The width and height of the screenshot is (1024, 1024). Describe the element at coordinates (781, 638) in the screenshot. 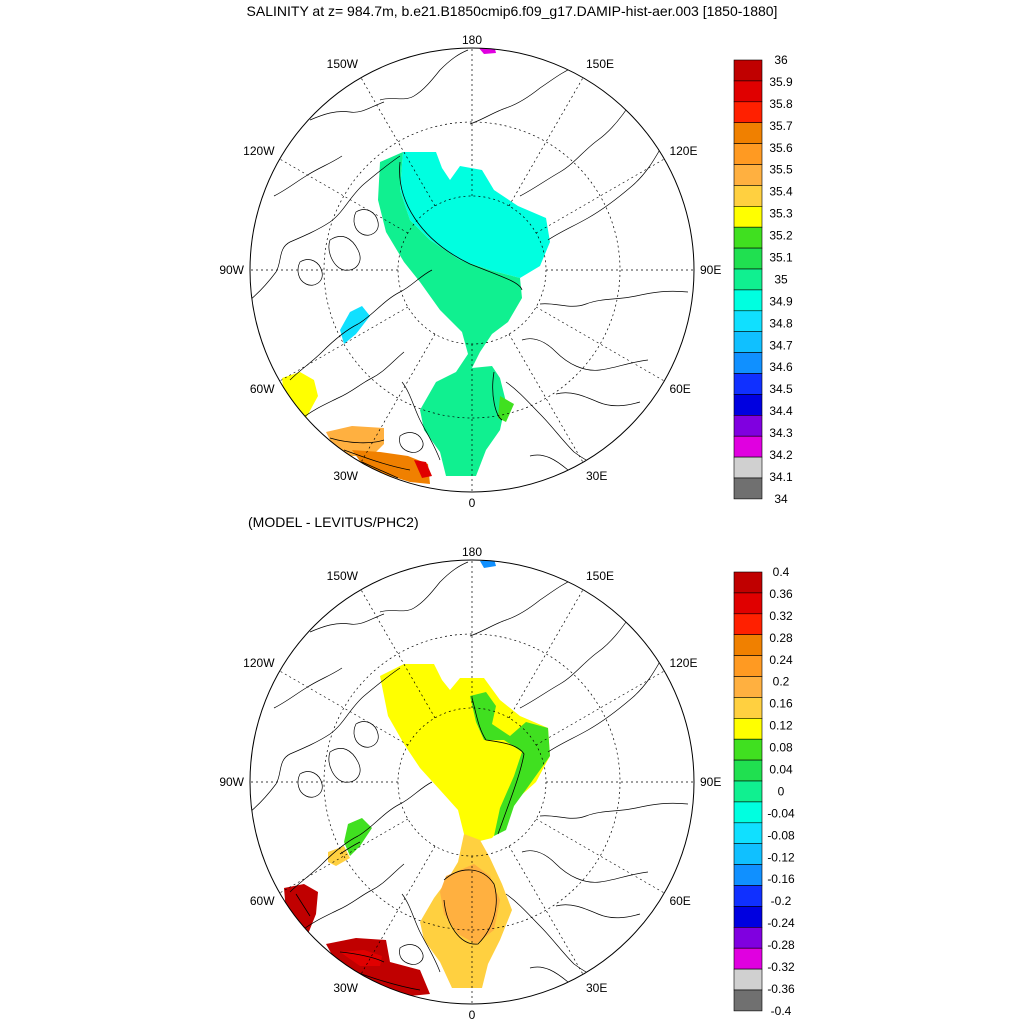

I see `colorbar-tick-label: 0.28` at that location.